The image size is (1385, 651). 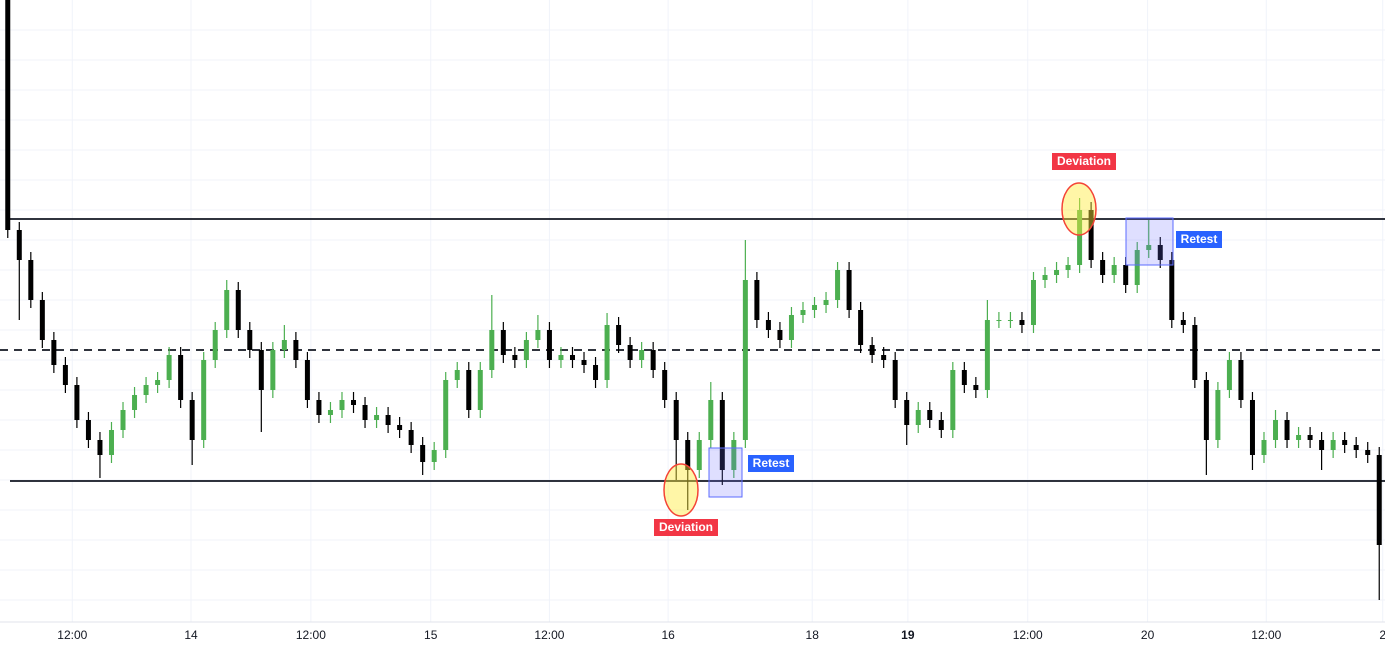 I want to click on x-tick-label: 2, so click(x=1382, y=635).